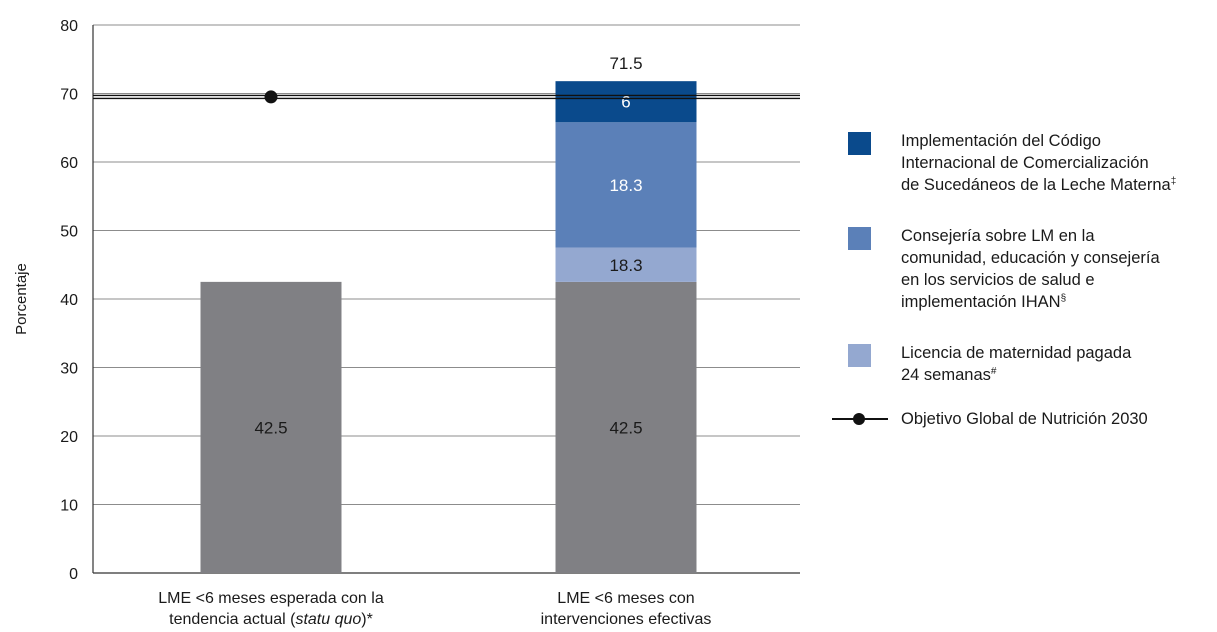 The image size is (1217, 632). What do you see at coordinates (625, 427) in the screenshot?
I see `label-base-1: 42.5` at bounding box center [625, 427].